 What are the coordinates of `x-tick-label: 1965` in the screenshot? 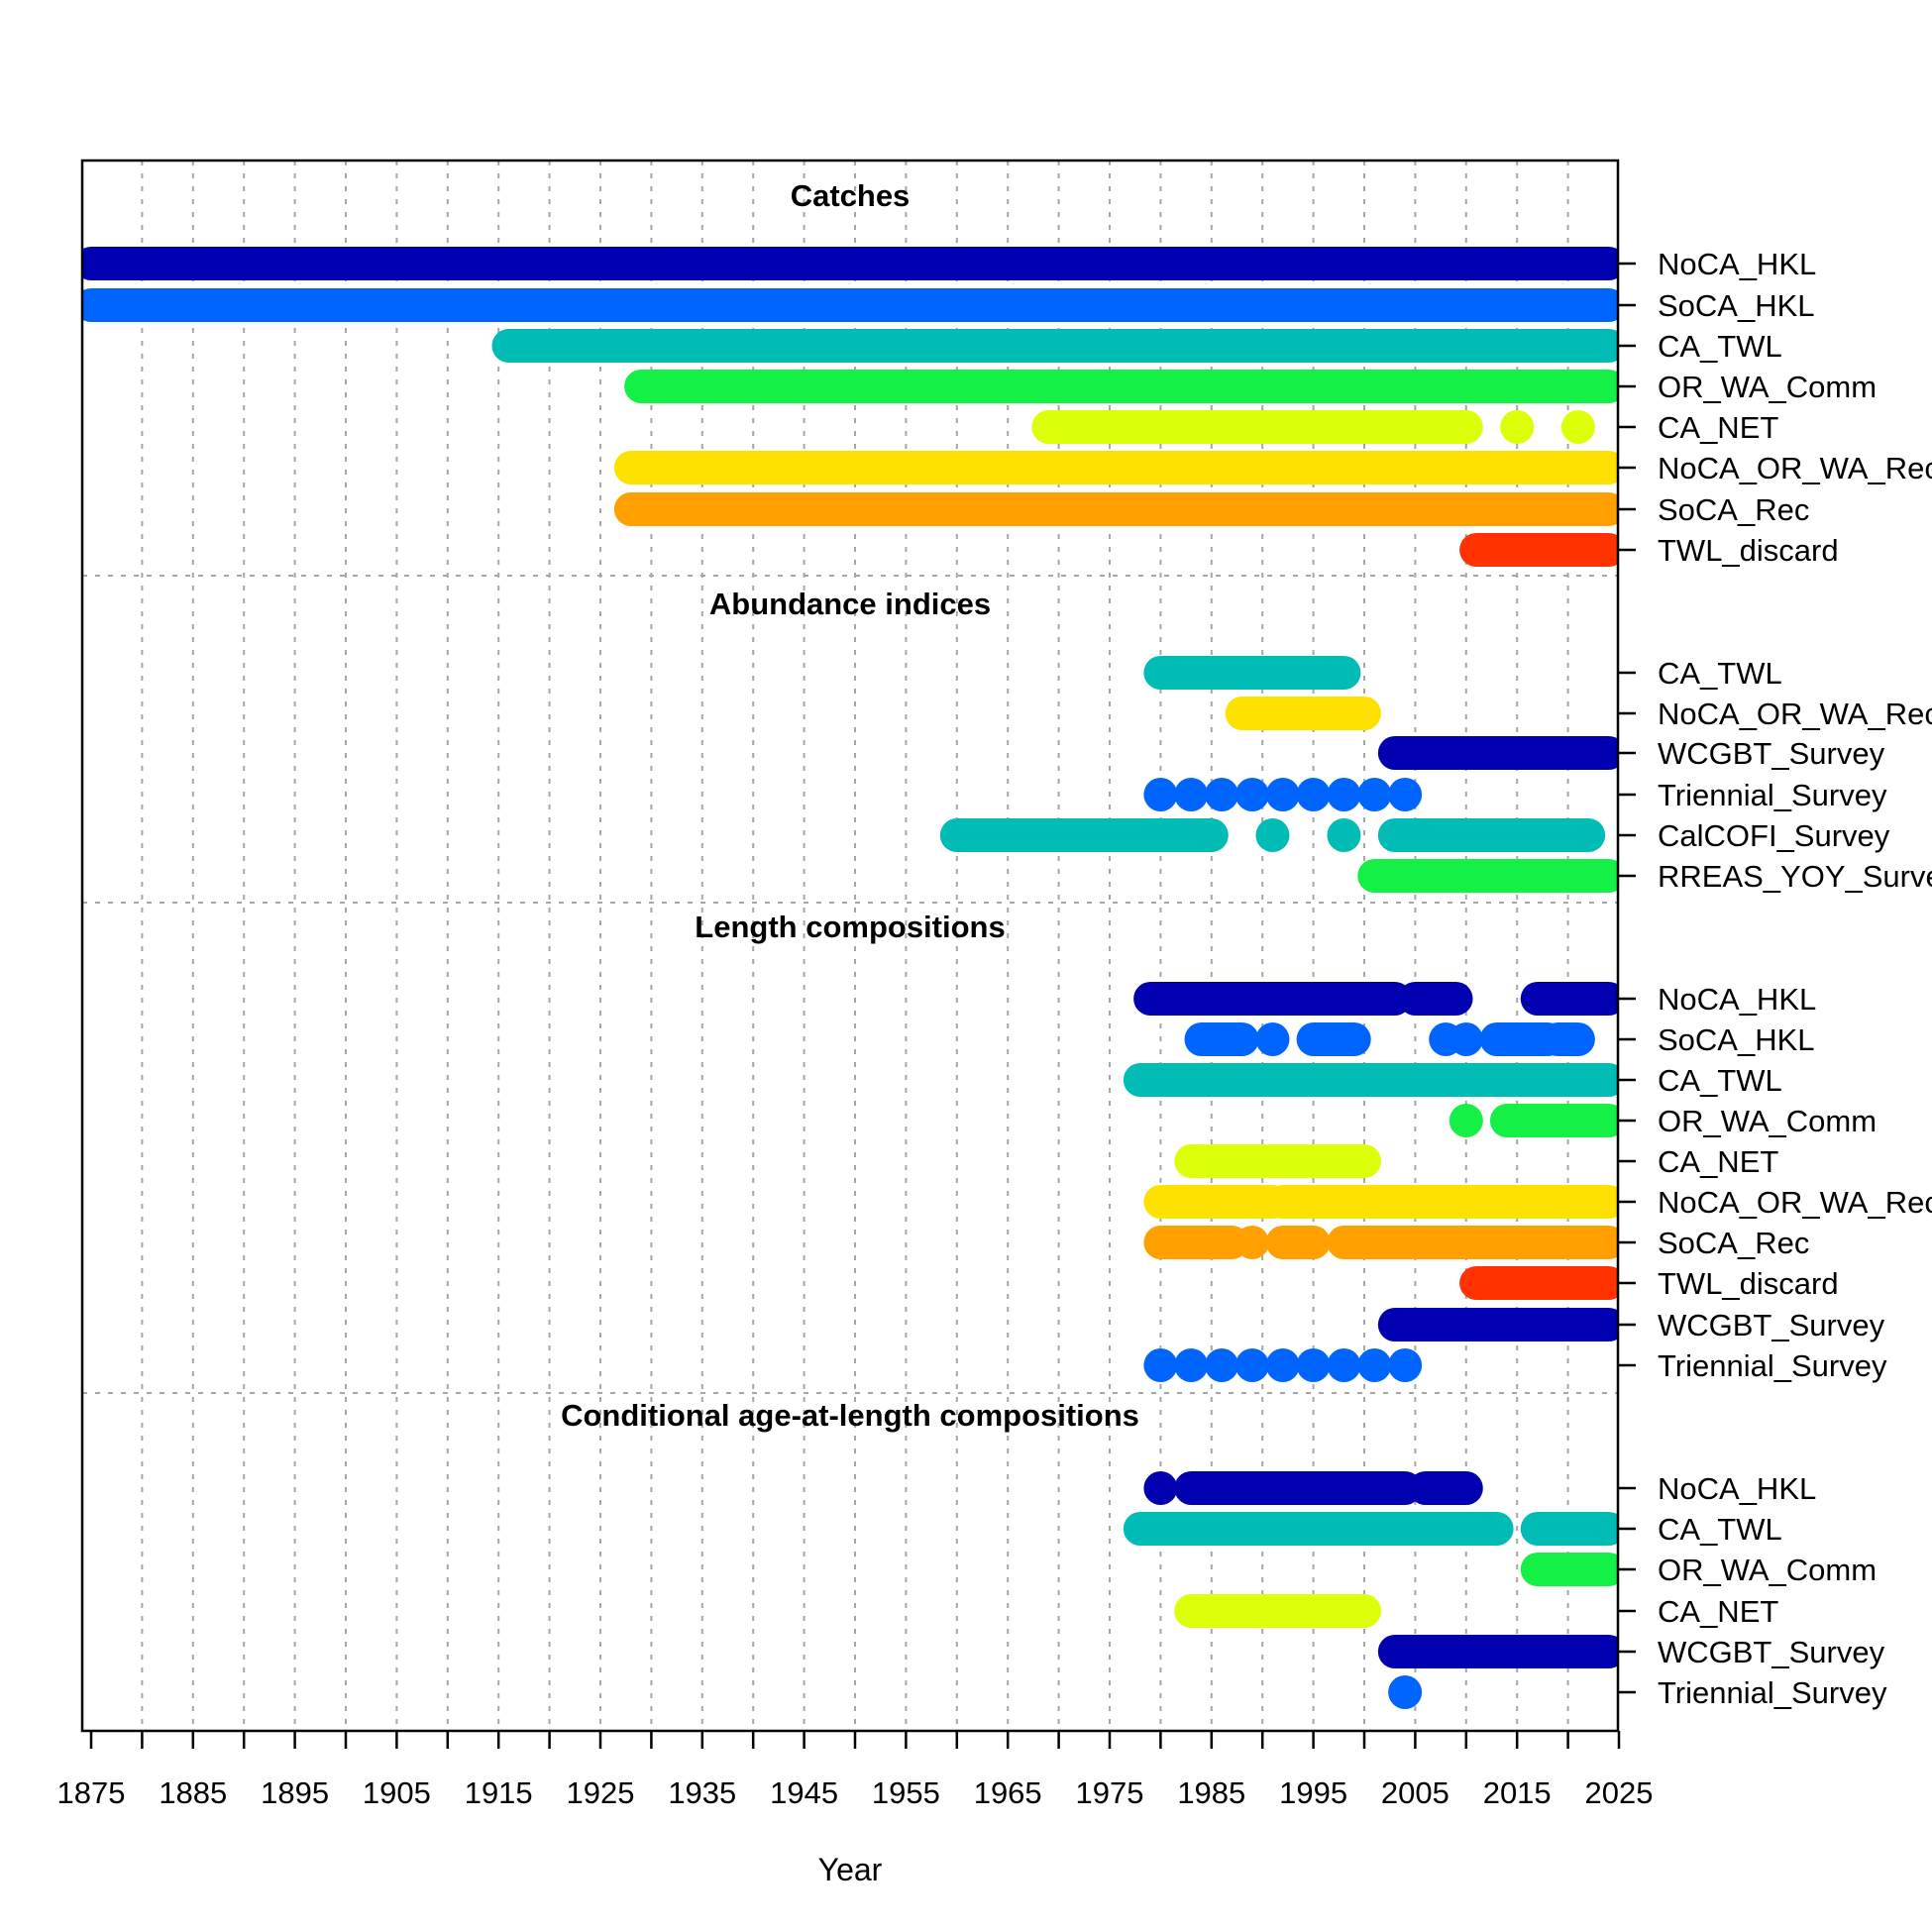 It's located at (1008, 1792).